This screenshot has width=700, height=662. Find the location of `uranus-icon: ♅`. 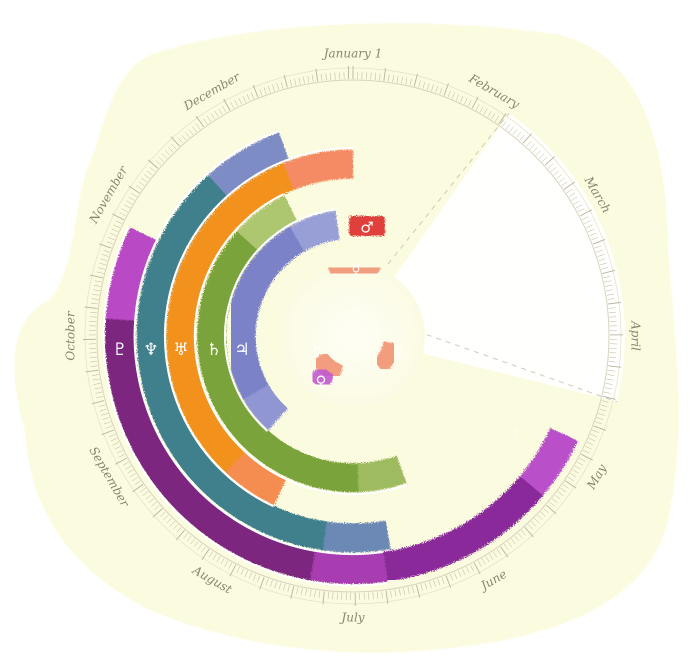

uranus-icon: ♅ is located at coordinates (180, 350).